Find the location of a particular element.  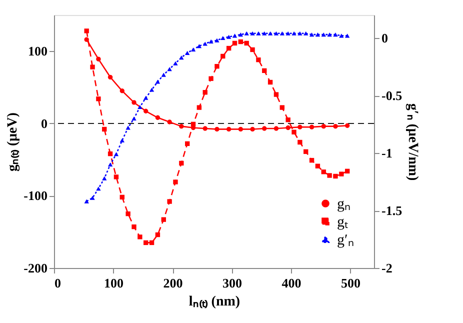

y2-tick-label: -1.5 is located at coordinates (392, 210).